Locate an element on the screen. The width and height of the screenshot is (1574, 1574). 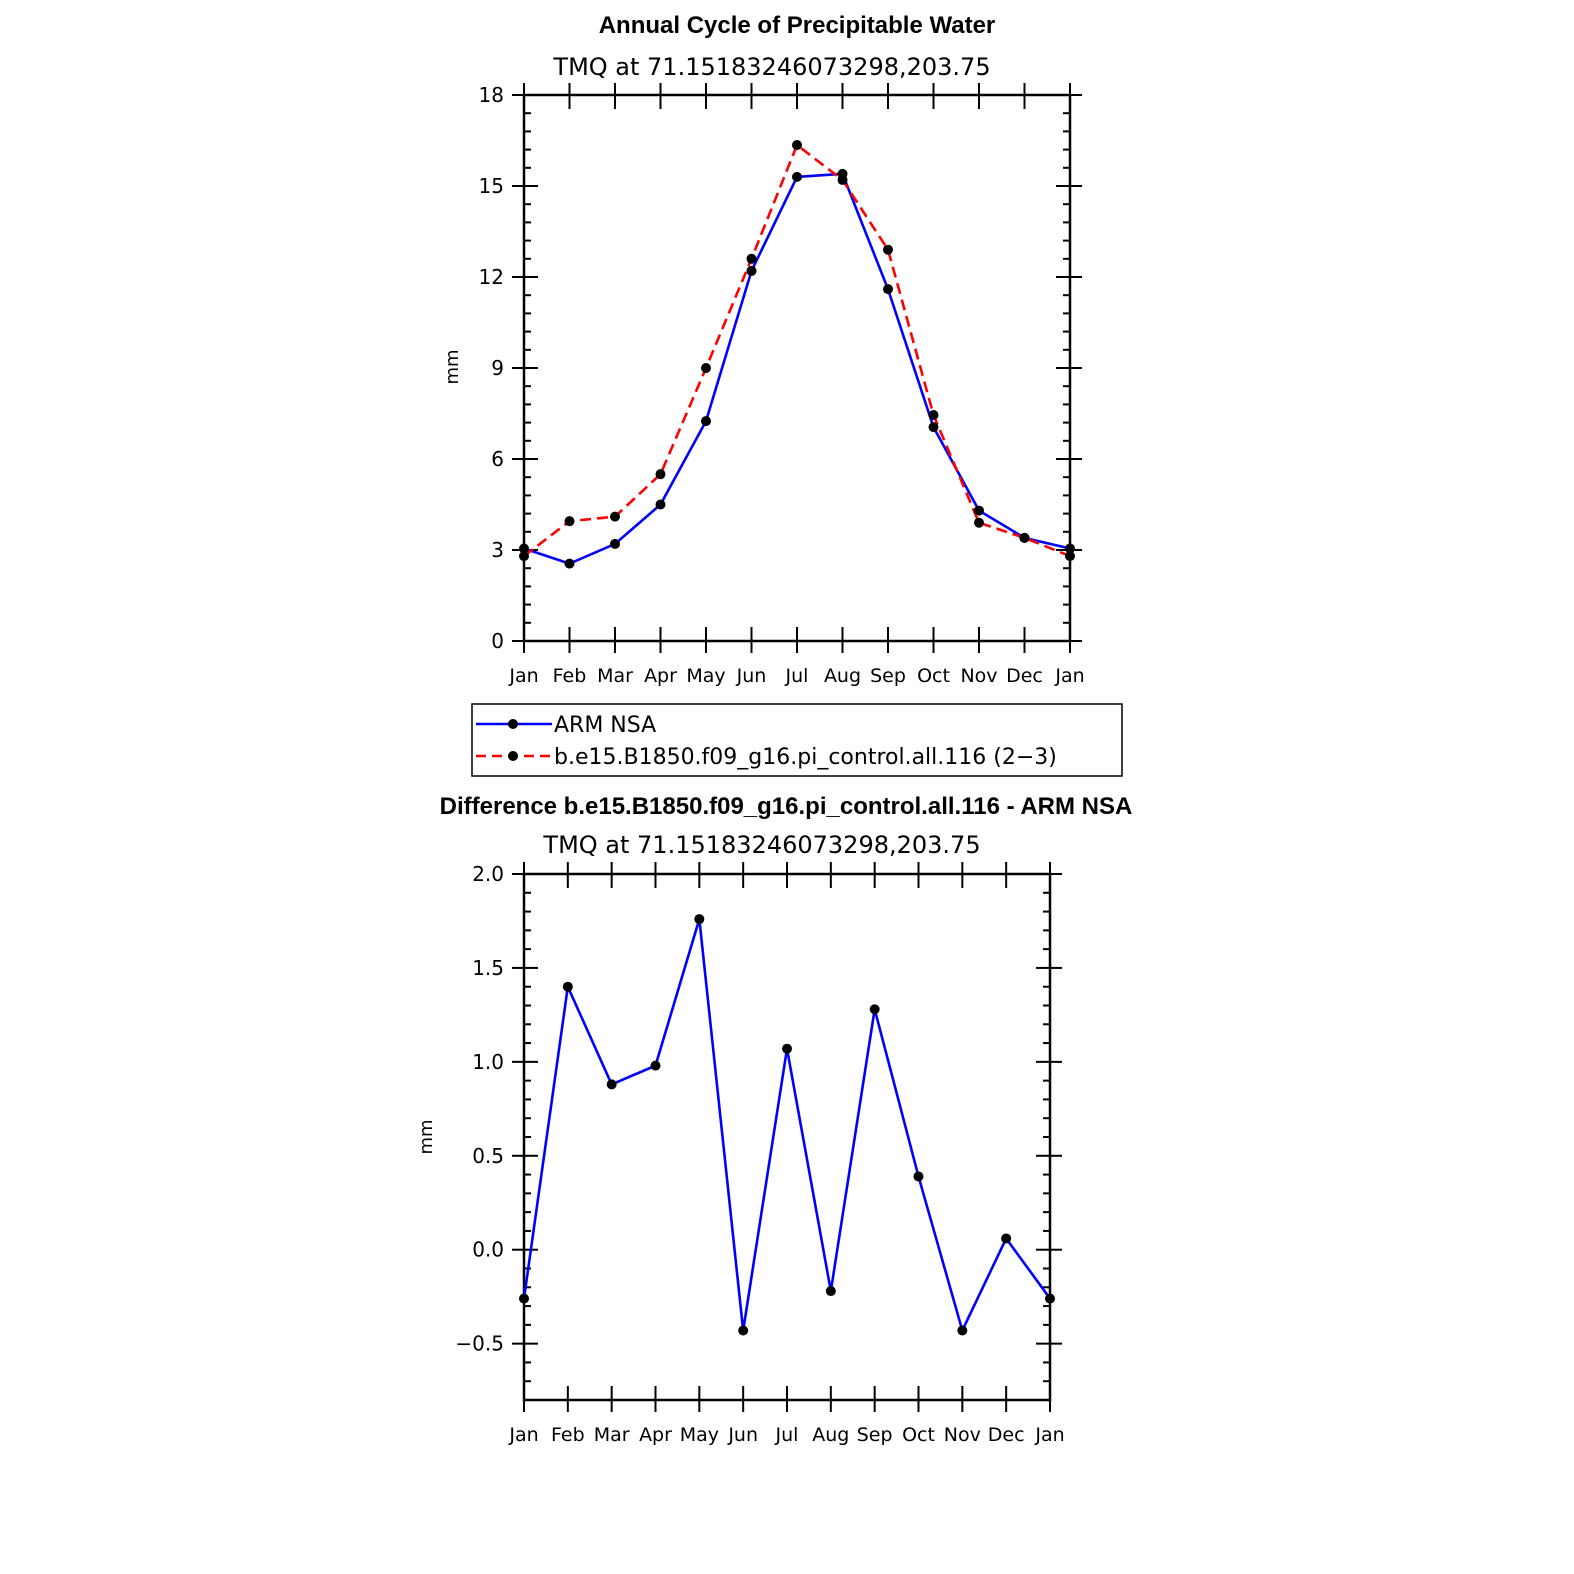
chart1-xtick-label: Apr is located at coordinates (660, 676).